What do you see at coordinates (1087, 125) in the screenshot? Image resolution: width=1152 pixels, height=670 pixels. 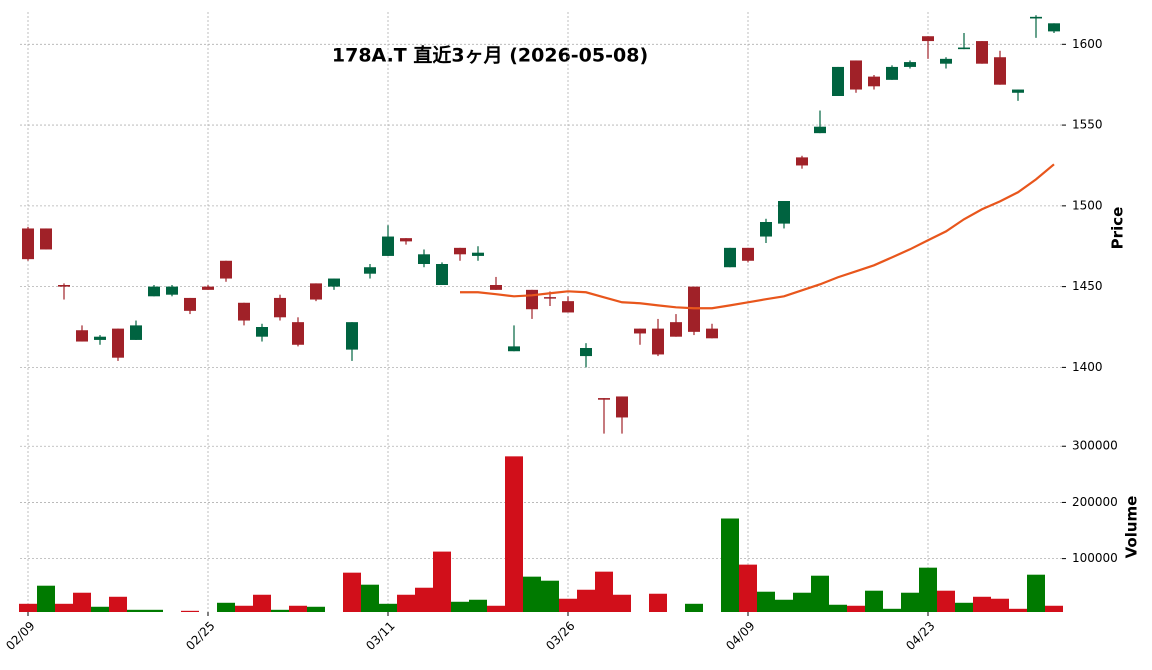 I see `y-tick-label: 1550` at bounding box center [1087, 125].